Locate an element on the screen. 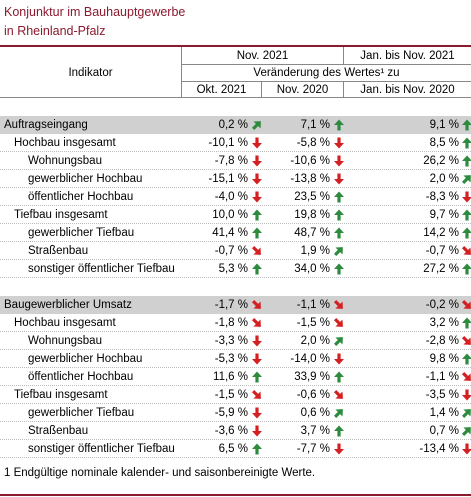  cell-value: -14,0 % is located at coordinates (310, 359).